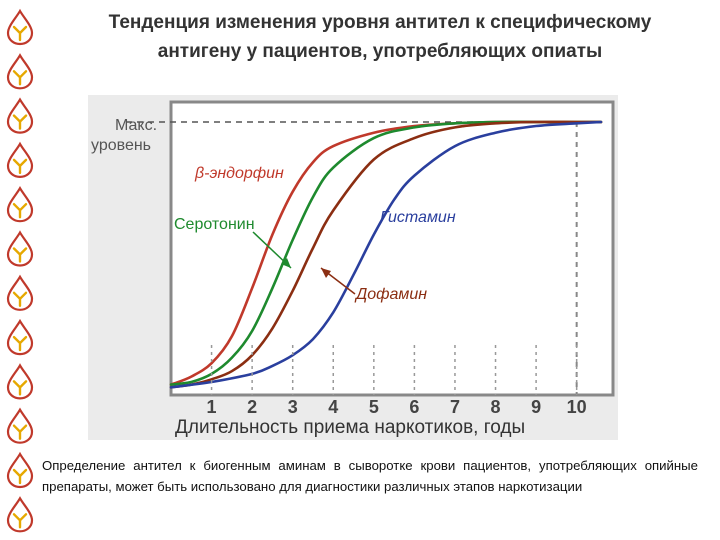  Describe the element at coordinates (214, 224) in the screenshot. I see `series-label-sero: Серотонин` at that location.